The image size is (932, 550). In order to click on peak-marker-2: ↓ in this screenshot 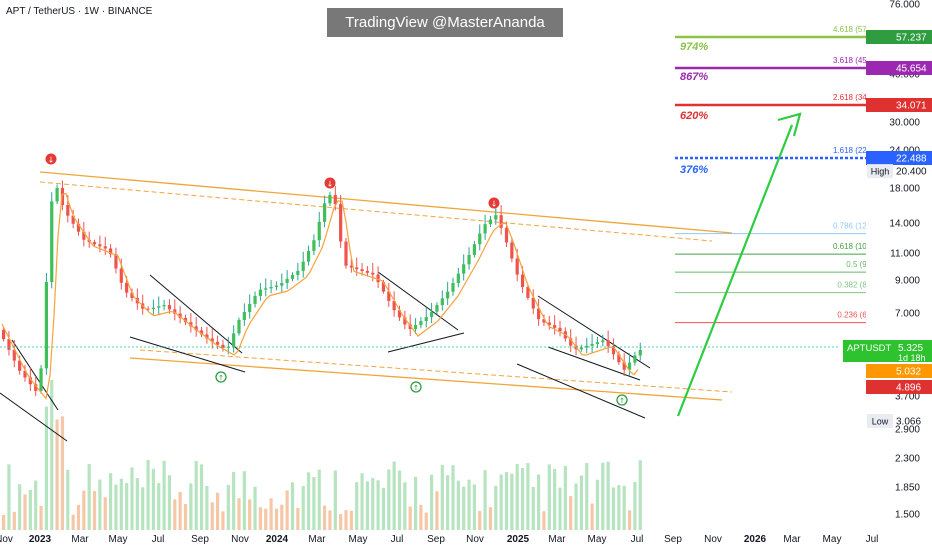, I will do `click(494, 203)`.